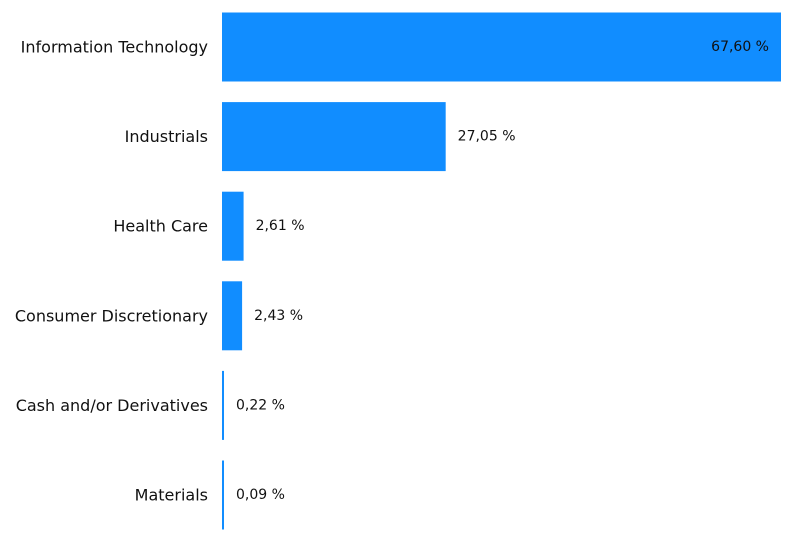 The image size is (788, 538). Describe the element at coordinates (740, 47) in the screenshot. I see `value-label-information-technology: 67,60 %` at that location.